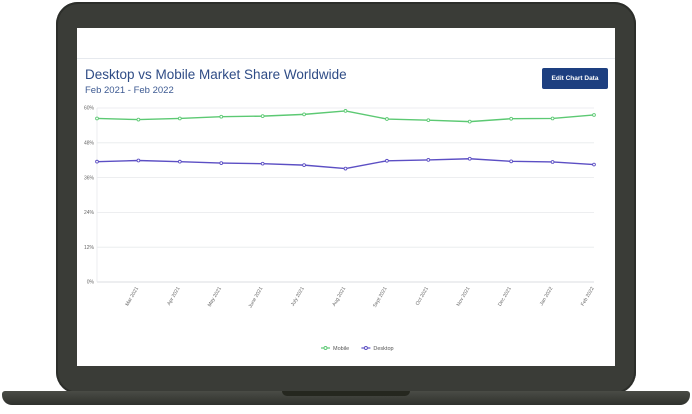  Describe the element at coordinates (256, 297) in the screenshot. I see `x-tick-label: June 2021` at that location.